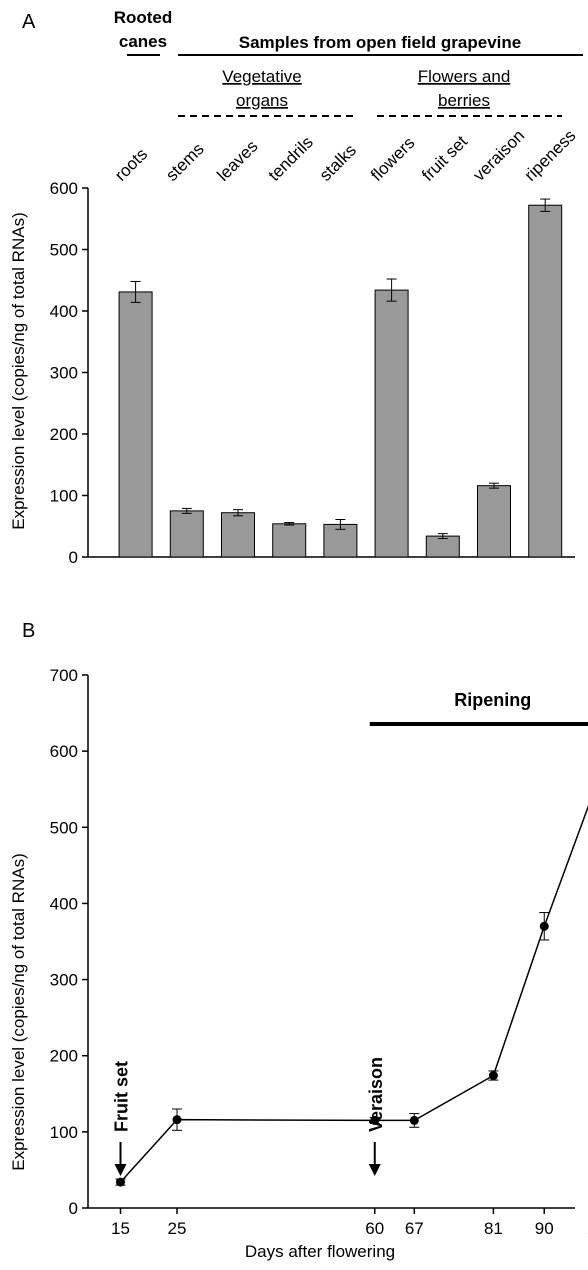 The height and width of the screenshot is (1270, 588). I want to click on fruit-set-annotation: Fruit set, so click(122, 1096).